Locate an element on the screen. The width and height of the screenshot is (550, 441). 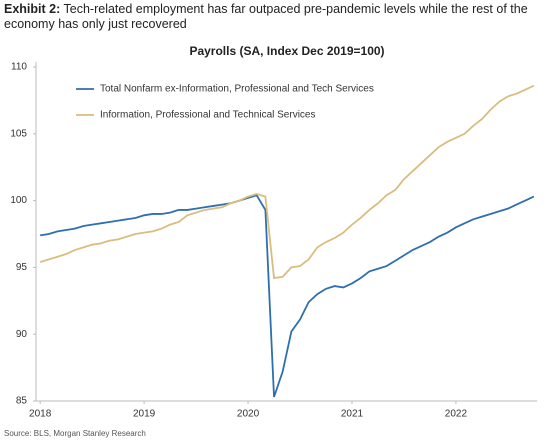
x-tick-label: 2018 is located at coordinates (40, 414).